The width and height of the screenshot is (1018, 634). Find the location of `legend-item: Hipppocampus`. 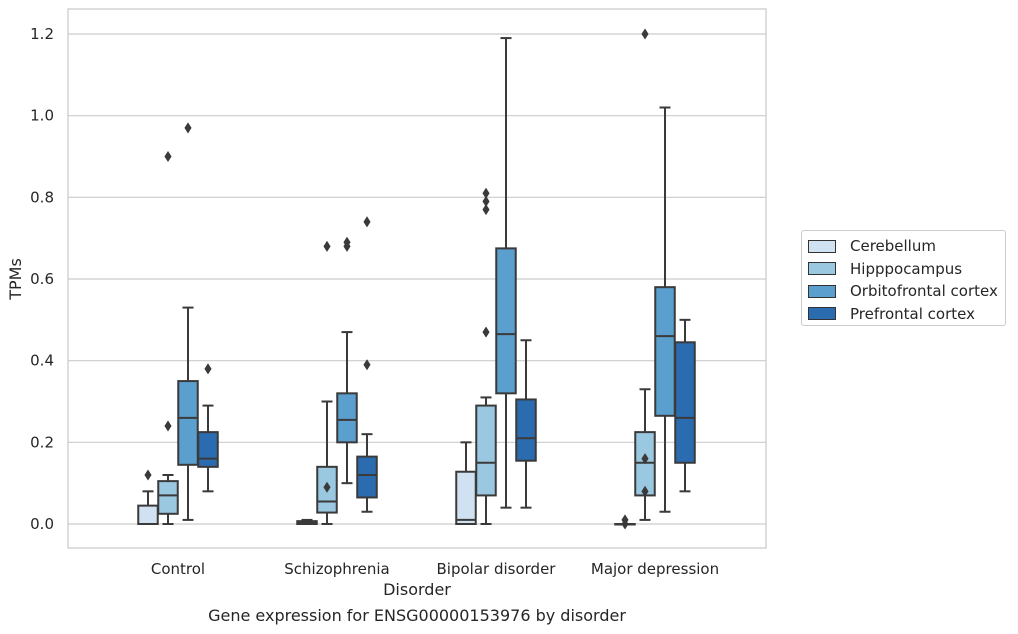

legend-item: Hipppocampus is located at coordinates (903, 269).